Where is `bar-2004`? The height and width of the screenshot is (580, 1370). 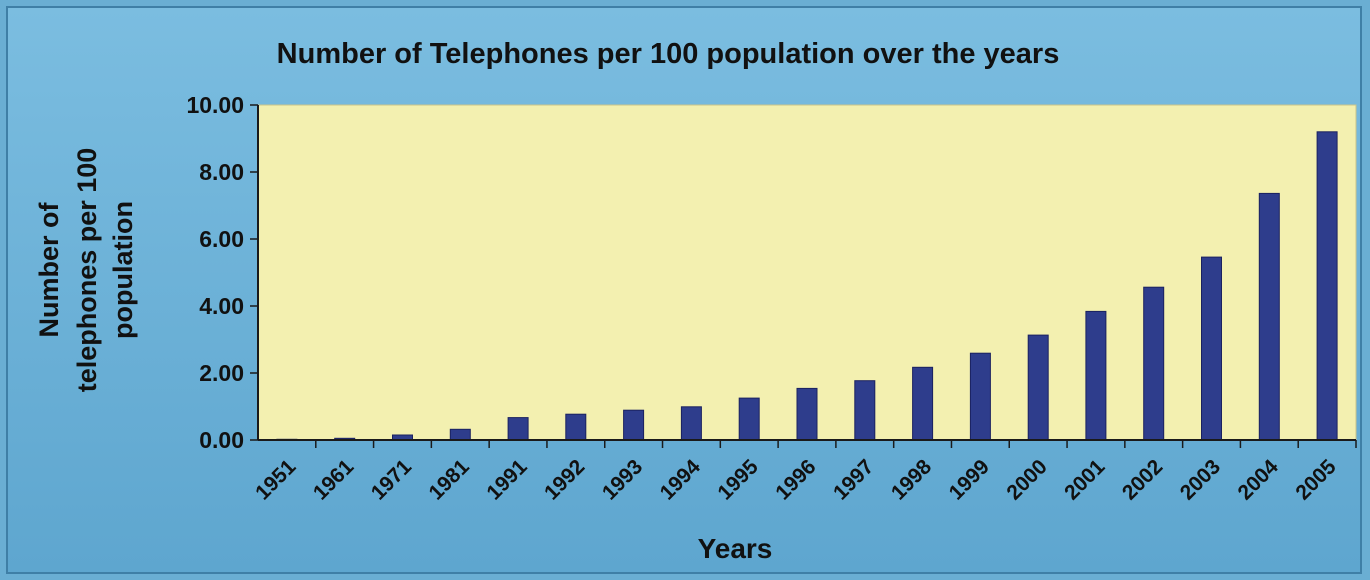 bar-2004 is located at coordinates (1269, 316).